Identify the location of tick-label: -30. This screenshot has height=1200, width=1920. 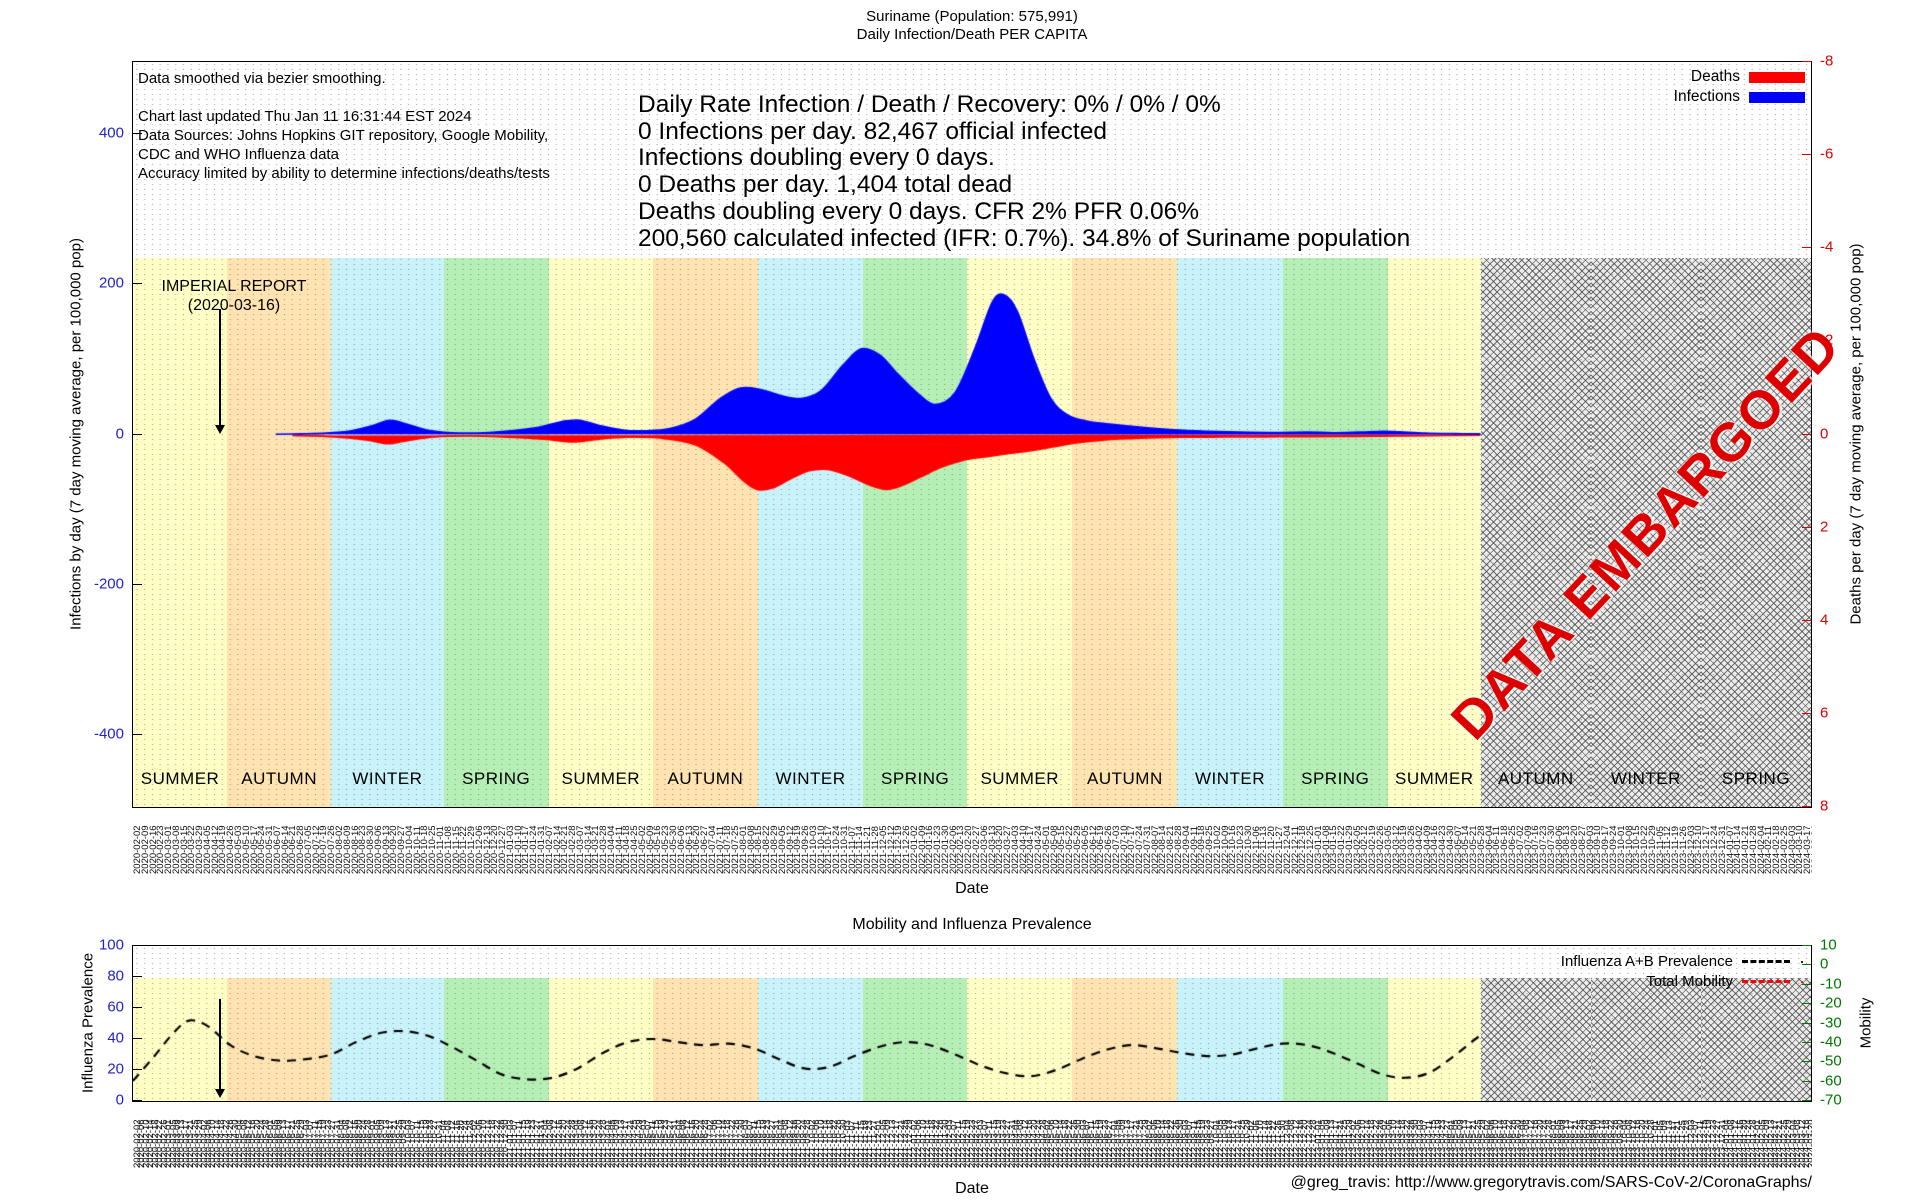
(1831, 1022).